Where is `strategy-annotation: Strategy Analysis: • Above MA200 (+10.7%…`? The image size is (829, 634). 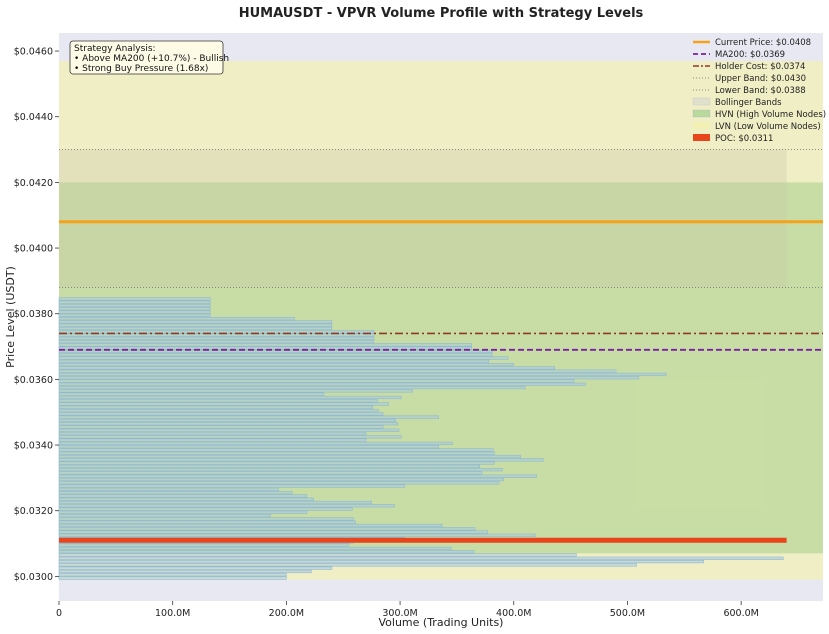
strategy-annotation: Strategy Analysis: • Above MA200 (+10.7%… is located at coordinates (149, 57).